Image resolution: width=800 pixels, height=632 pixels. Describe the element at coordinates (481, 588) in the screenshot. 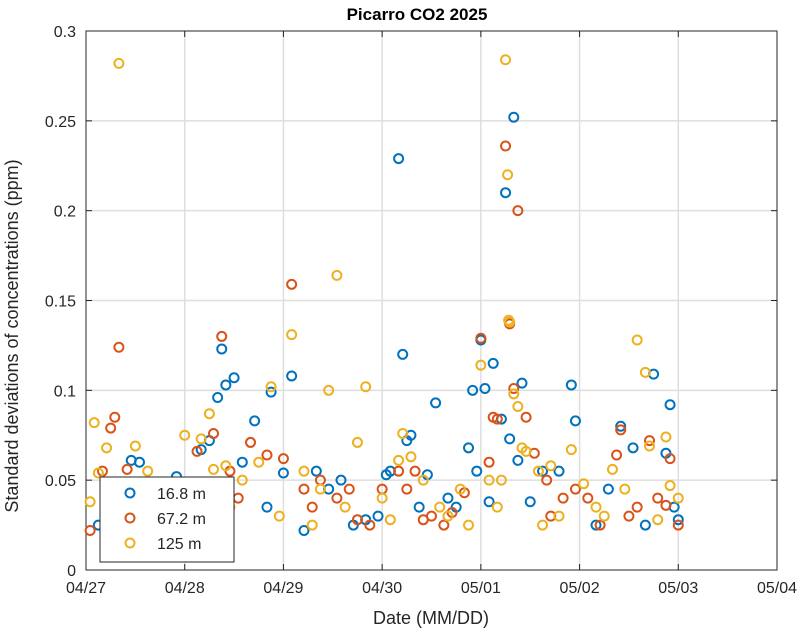

I see `x-tick-label: 05/01` at that location.